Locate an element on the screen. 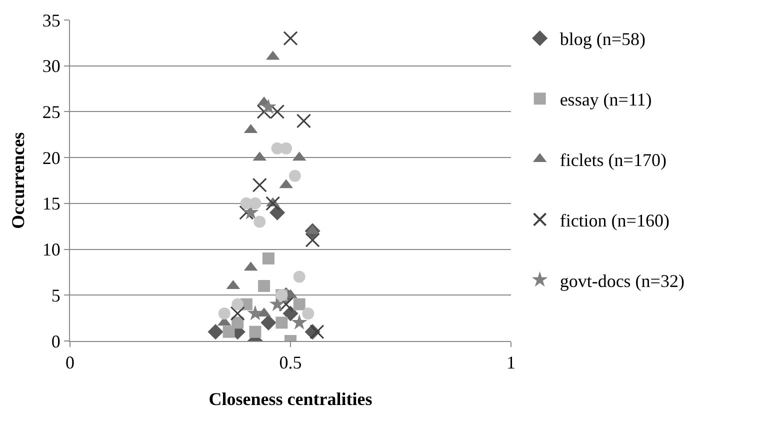  x-axis-title: Closeness centralities is located at coordinates (290, 399).